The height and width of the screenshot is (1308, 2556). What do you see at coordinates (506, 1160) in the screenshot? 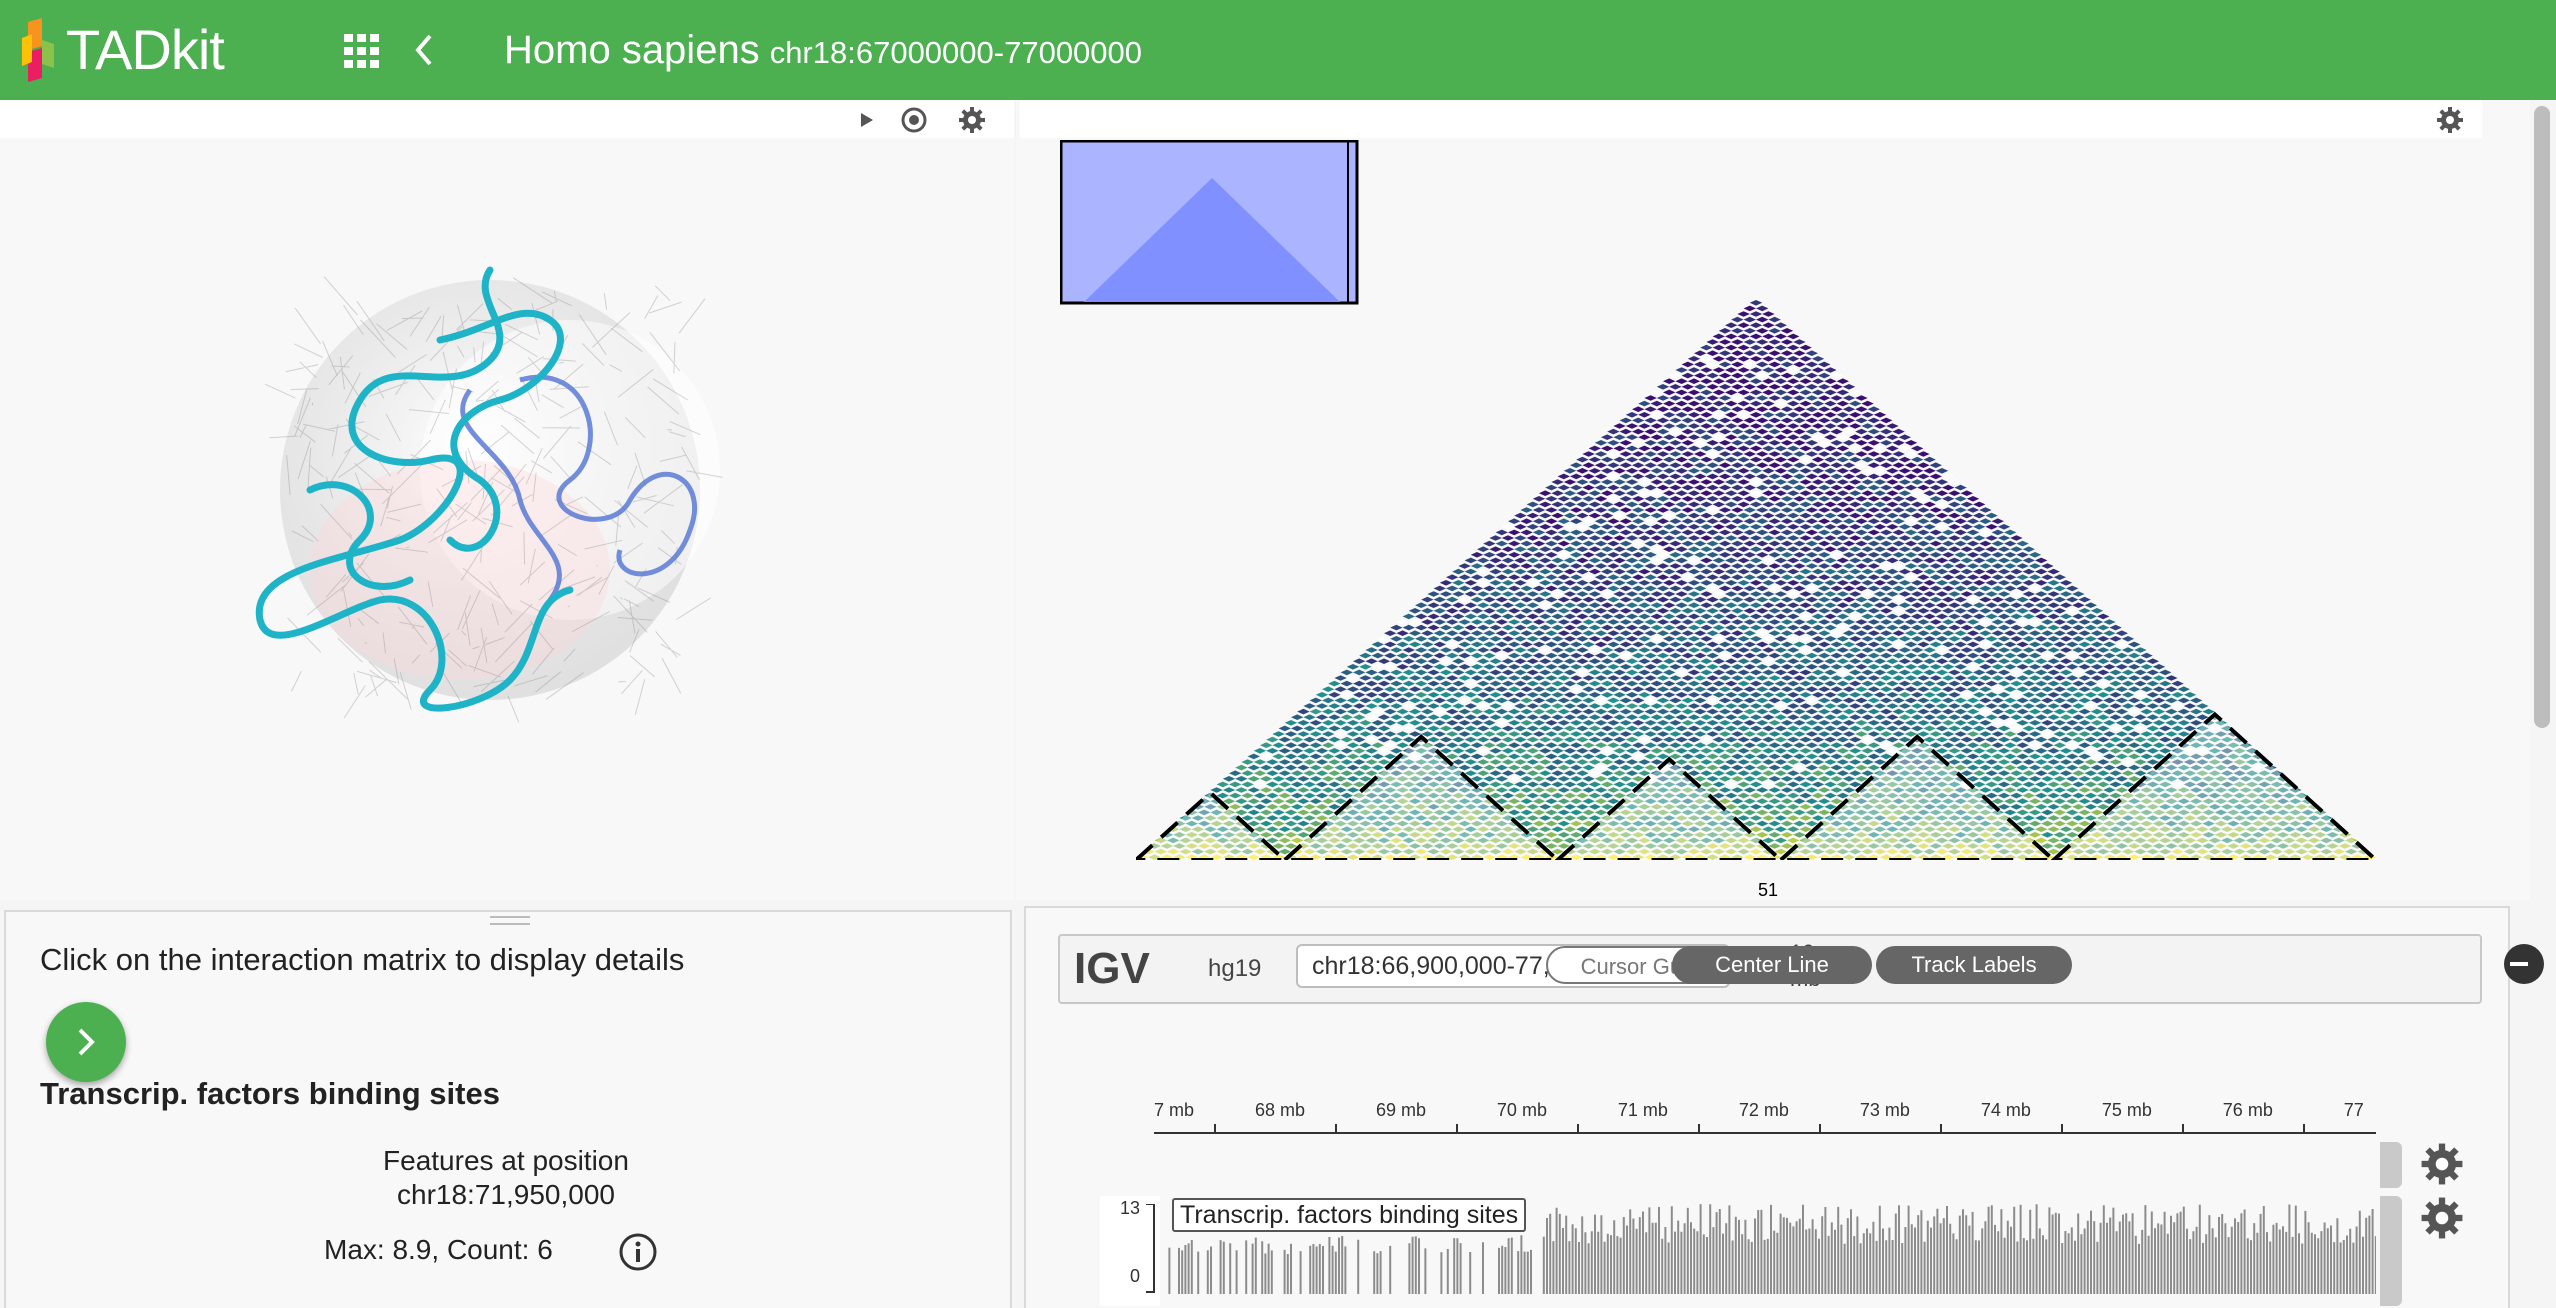
I see `features-caption: Features at position` at bounding box center [506, 1160].